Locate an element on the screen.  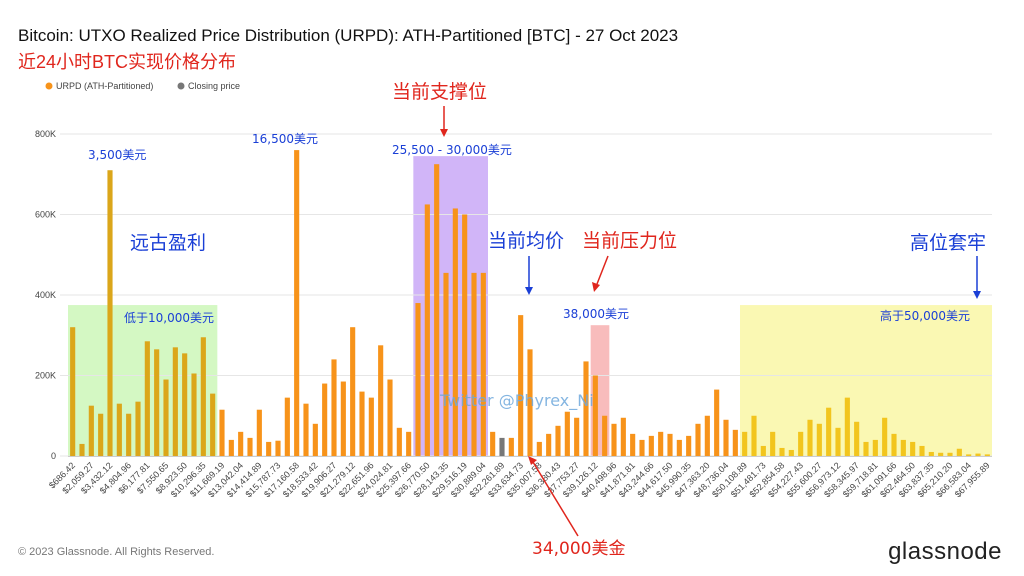
annotation-current-resistance: 当前压力位 is located at coordinates (629, 241).